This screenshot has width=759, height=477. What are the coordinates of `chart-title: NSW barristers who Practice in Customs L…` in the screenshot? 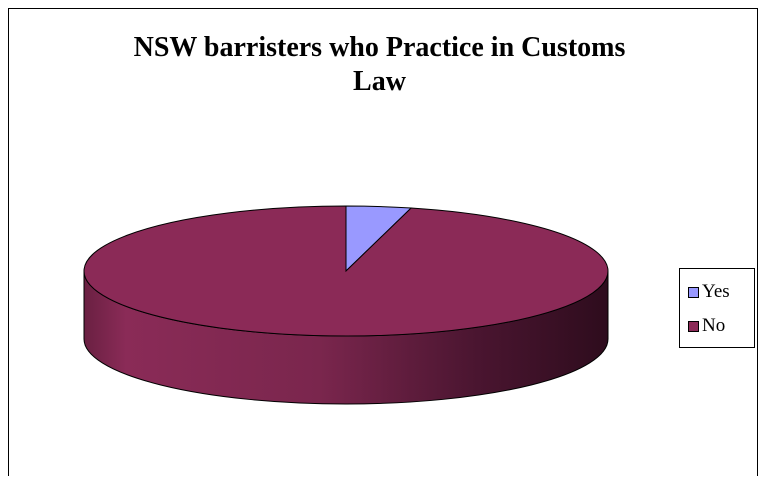 It's located at (379, 65).